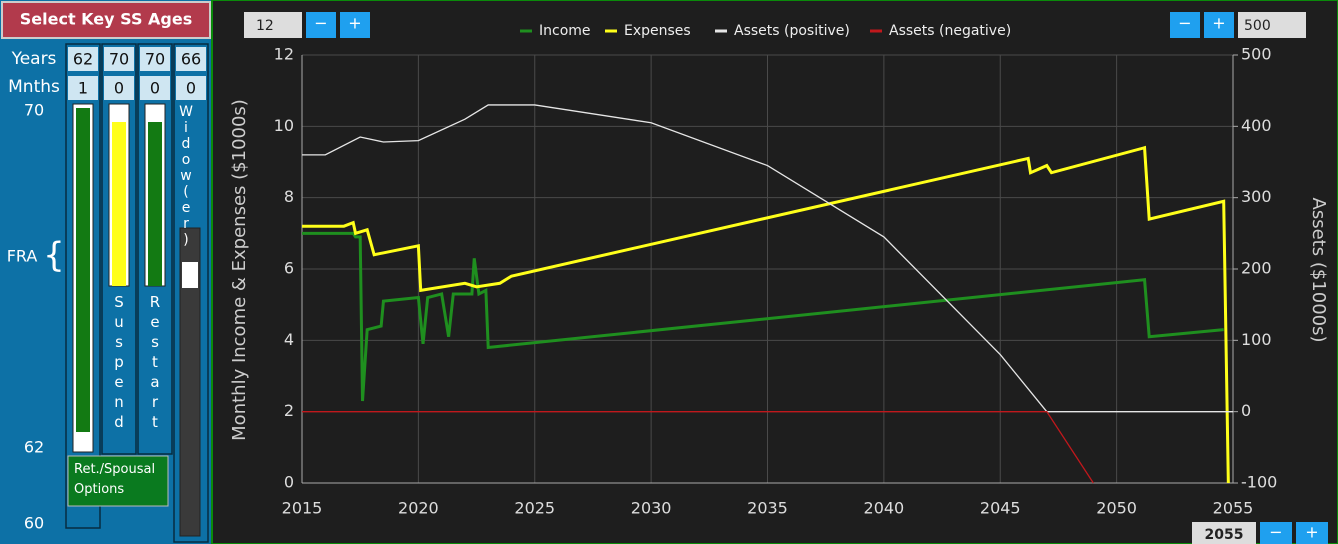 This screenshot has width=1338, height=544. What do you see at coordinates (289, 196) in the screenshot?
I see `y-tick-label: 8` at bounding box center [289, 196].